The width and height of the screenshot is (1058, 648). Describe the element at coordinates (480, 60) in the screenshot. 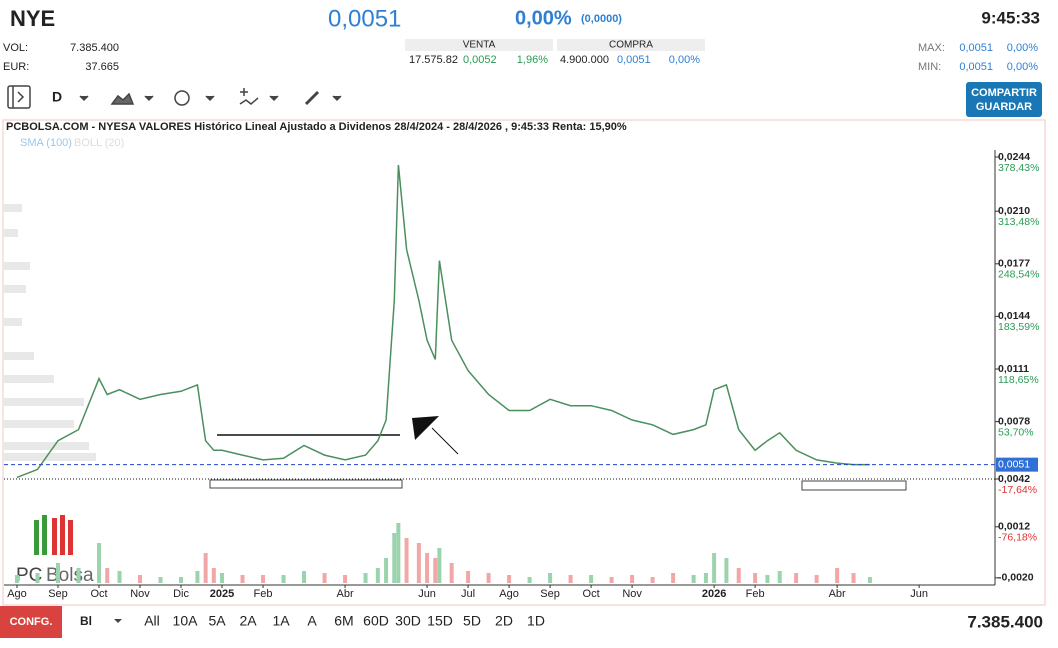

I see `venta-price: 0,0052` at that location.